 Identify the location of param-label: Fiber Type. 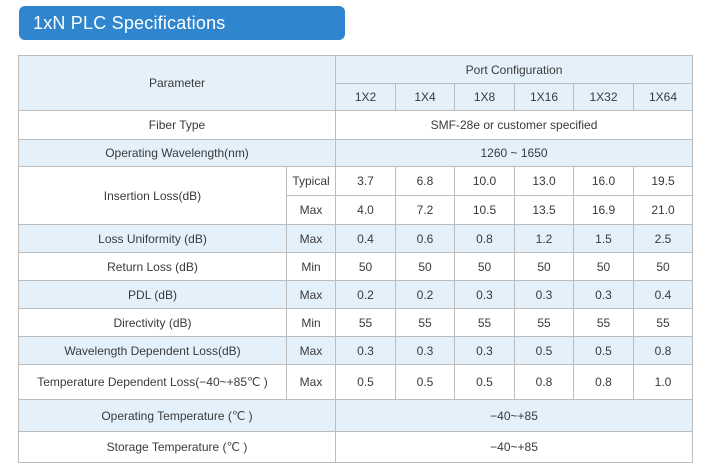
(177, 125).